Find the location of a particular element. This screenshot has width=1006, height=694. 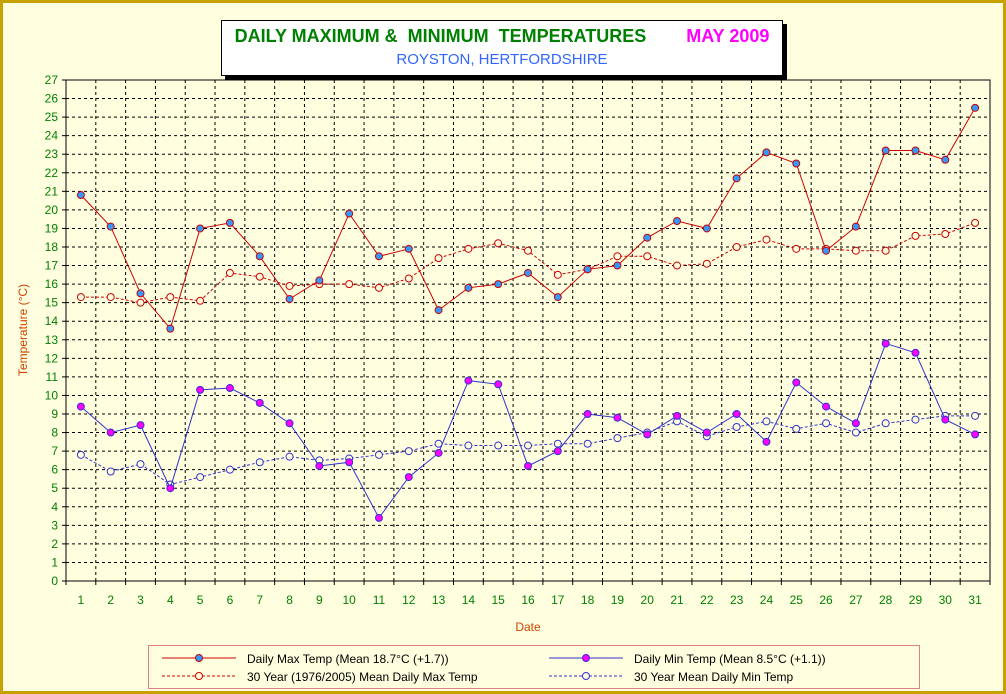

x-tick-label: 29 is located at coordinates (916, 600).